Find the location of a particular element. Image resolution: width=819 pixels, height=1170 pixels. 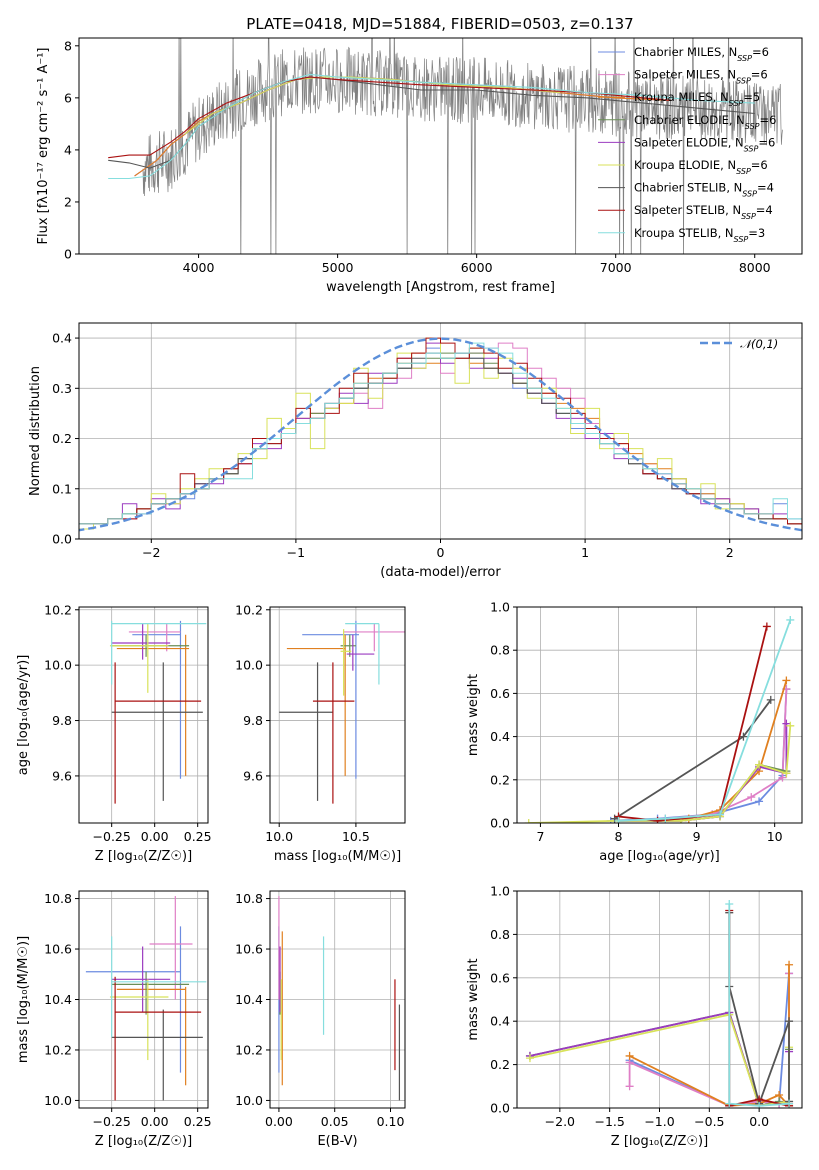

legend-entry-label: Kroupa MILES, NSSP=5 is located at coordinates (697, 99).